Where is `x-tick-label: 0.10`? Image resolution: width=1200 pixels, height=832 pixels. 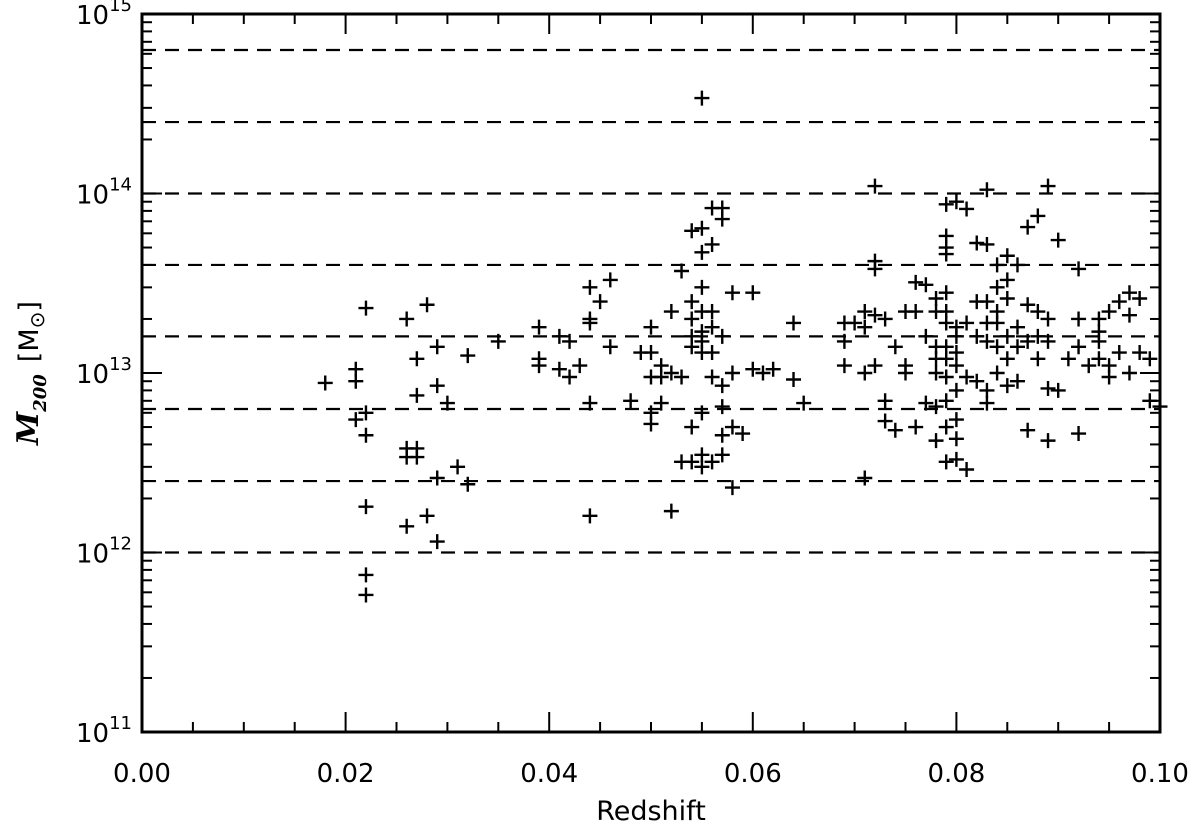
x-tick-label: 0.10 is located at coordinates (1160, 774).